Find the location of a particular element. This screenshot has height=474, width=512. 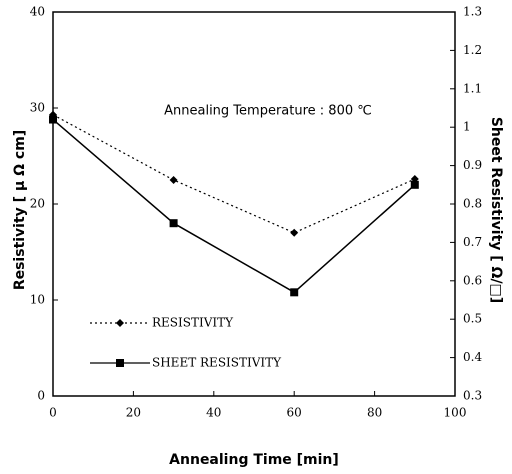

y-tick-label: 20 is located at coordinates (37, 204).